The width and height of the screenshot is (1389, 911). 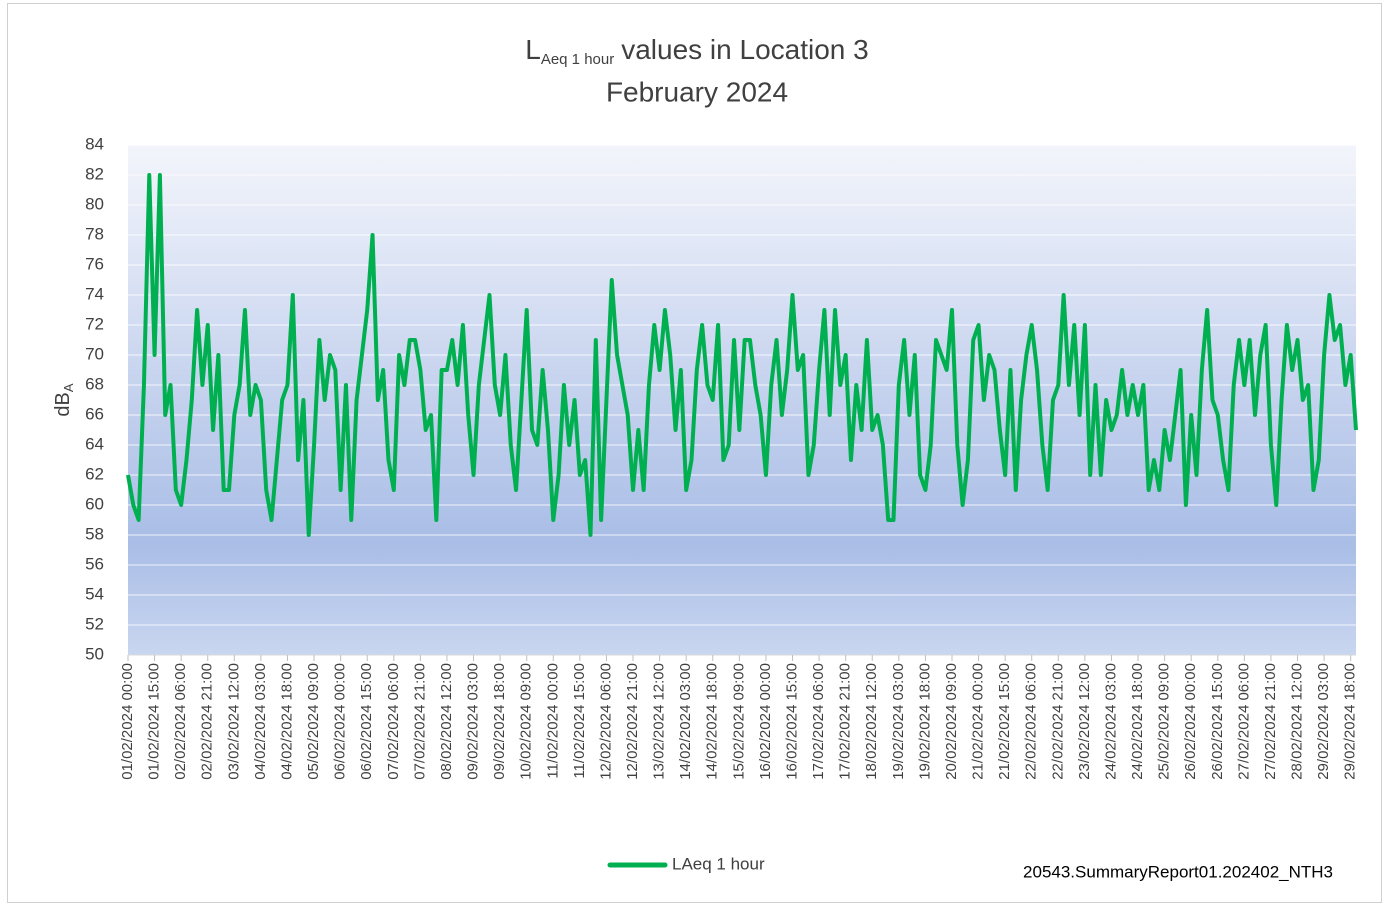 I want to click on title-main: L, so click(x=533, y=49).